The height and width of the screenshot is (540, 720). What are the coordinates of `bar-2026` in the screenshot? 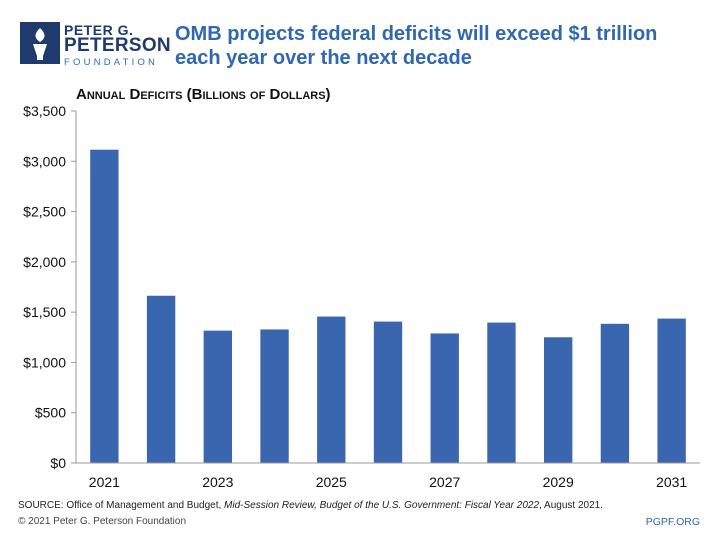 It's located at (388, 392).